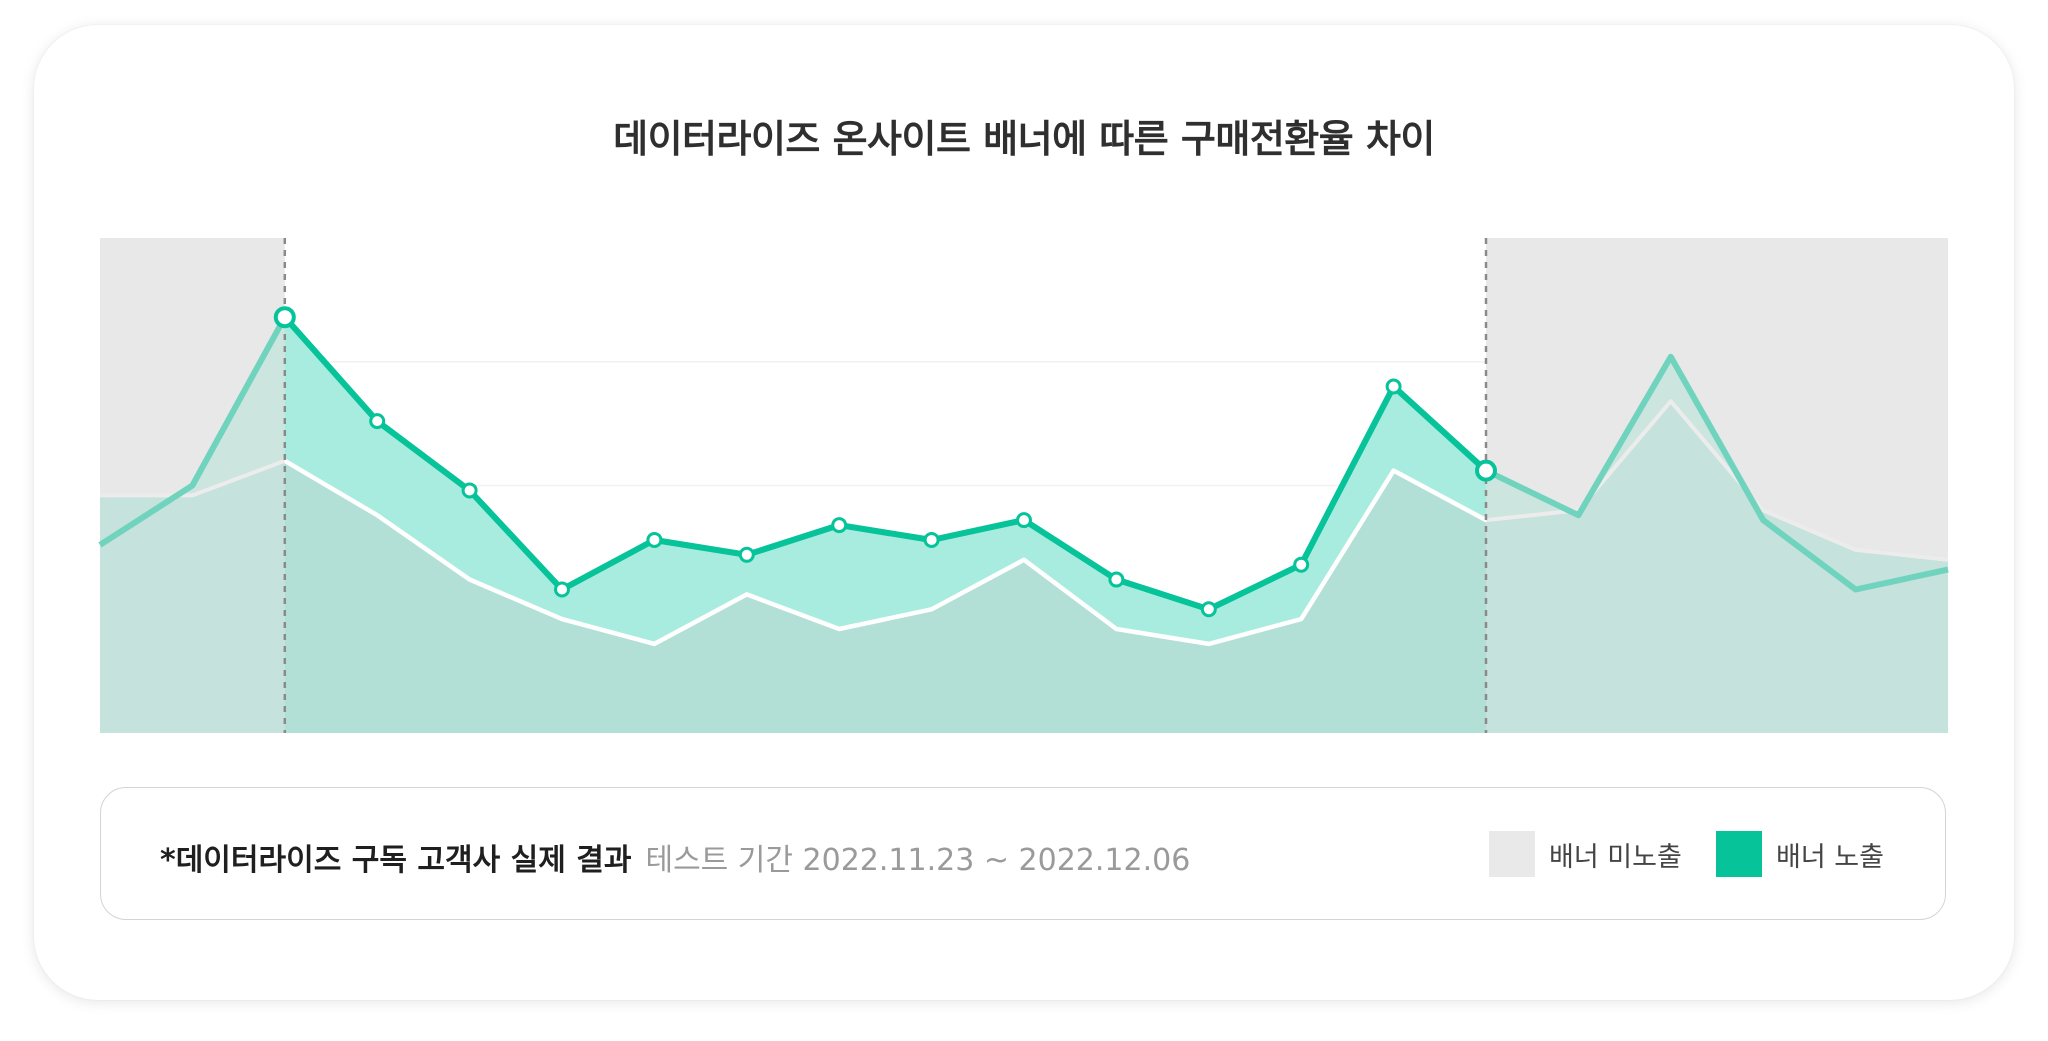  What do you see at coordinates (1024, 139) in the screenshot?
I see `chart-title: 데이터라이즈 온사이트 배너에 따른 구매전환율 차이` at bounding box center [1024, 139].